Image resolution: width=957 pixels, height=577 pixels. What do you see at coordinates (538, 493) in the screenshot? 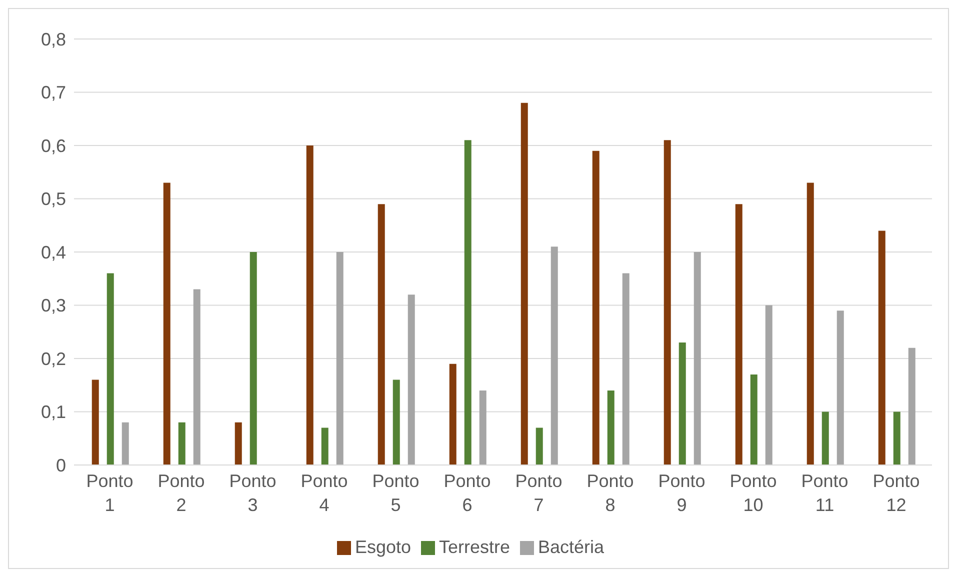
I see `x-tick-label: Ponto 7` at bounding box center [538, 493].